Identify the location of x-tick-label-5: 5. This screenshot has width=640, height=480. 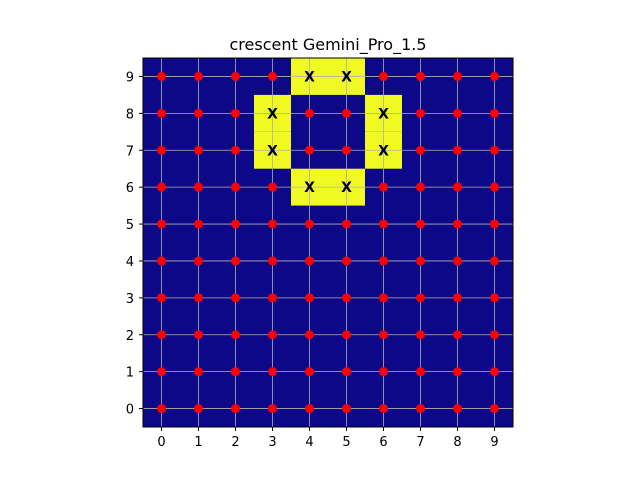
(346, 442).